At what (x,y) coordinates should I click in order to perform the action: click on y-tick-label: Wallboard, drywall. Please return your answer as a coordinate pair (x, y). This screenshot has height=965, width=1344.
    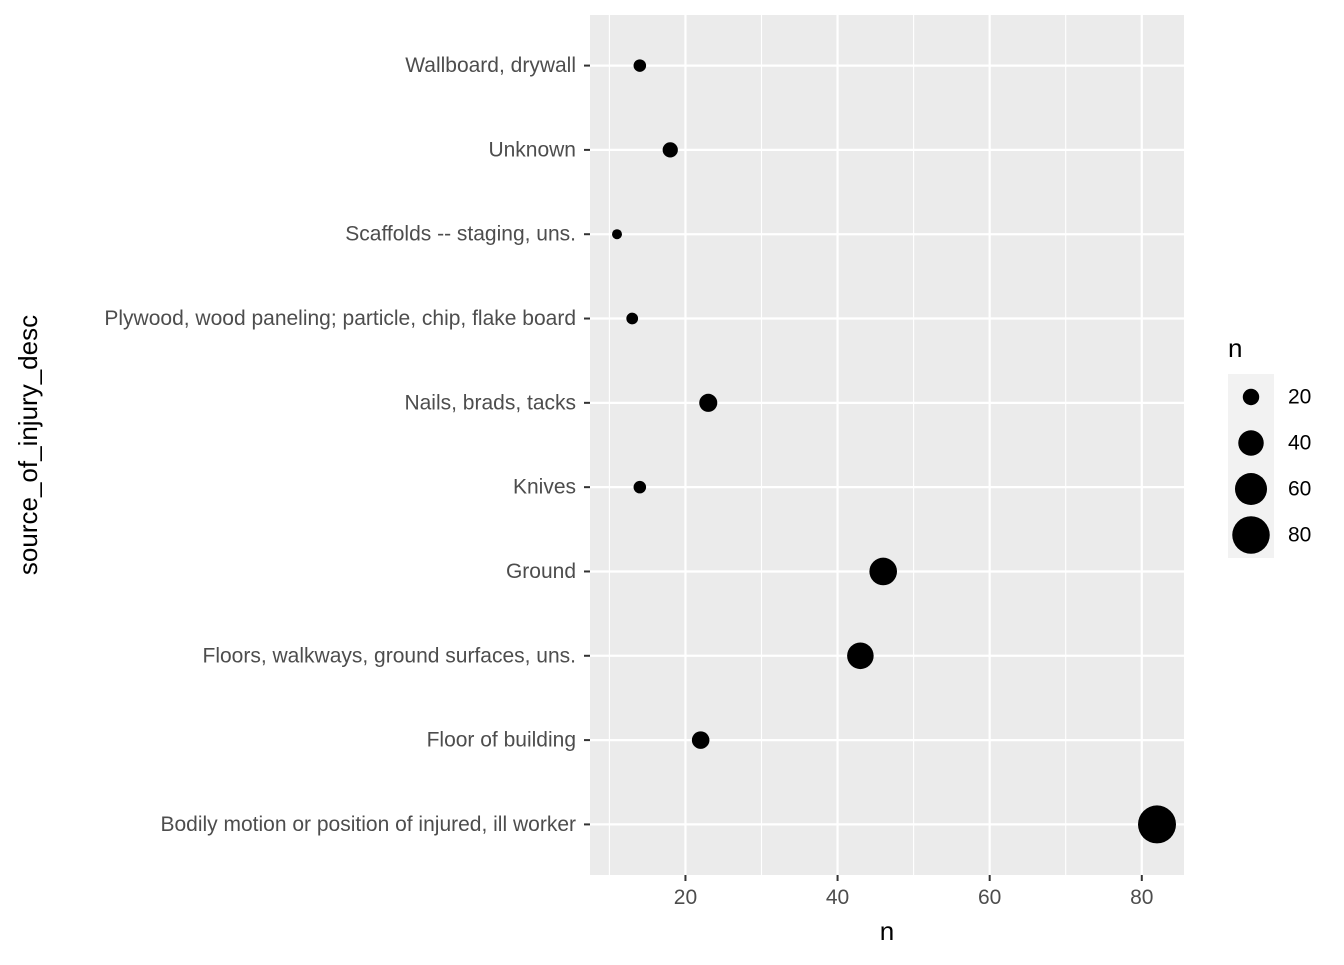
    Looking at the image, I should click on (490, 65).